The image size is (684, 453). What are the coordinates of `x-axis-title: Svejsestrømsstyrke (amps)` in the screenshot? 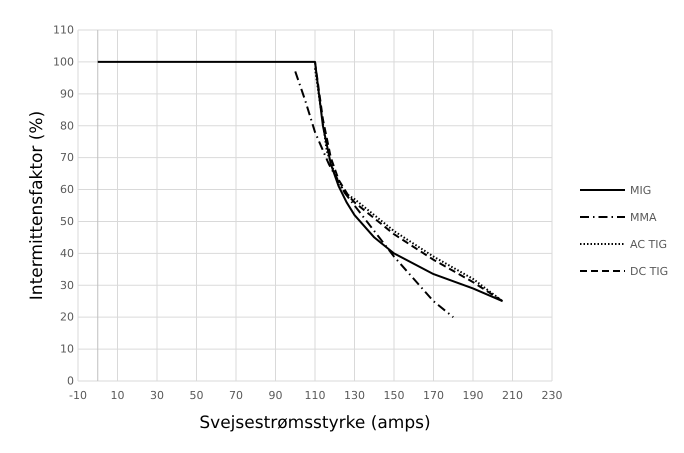 It's located at (315, 423).